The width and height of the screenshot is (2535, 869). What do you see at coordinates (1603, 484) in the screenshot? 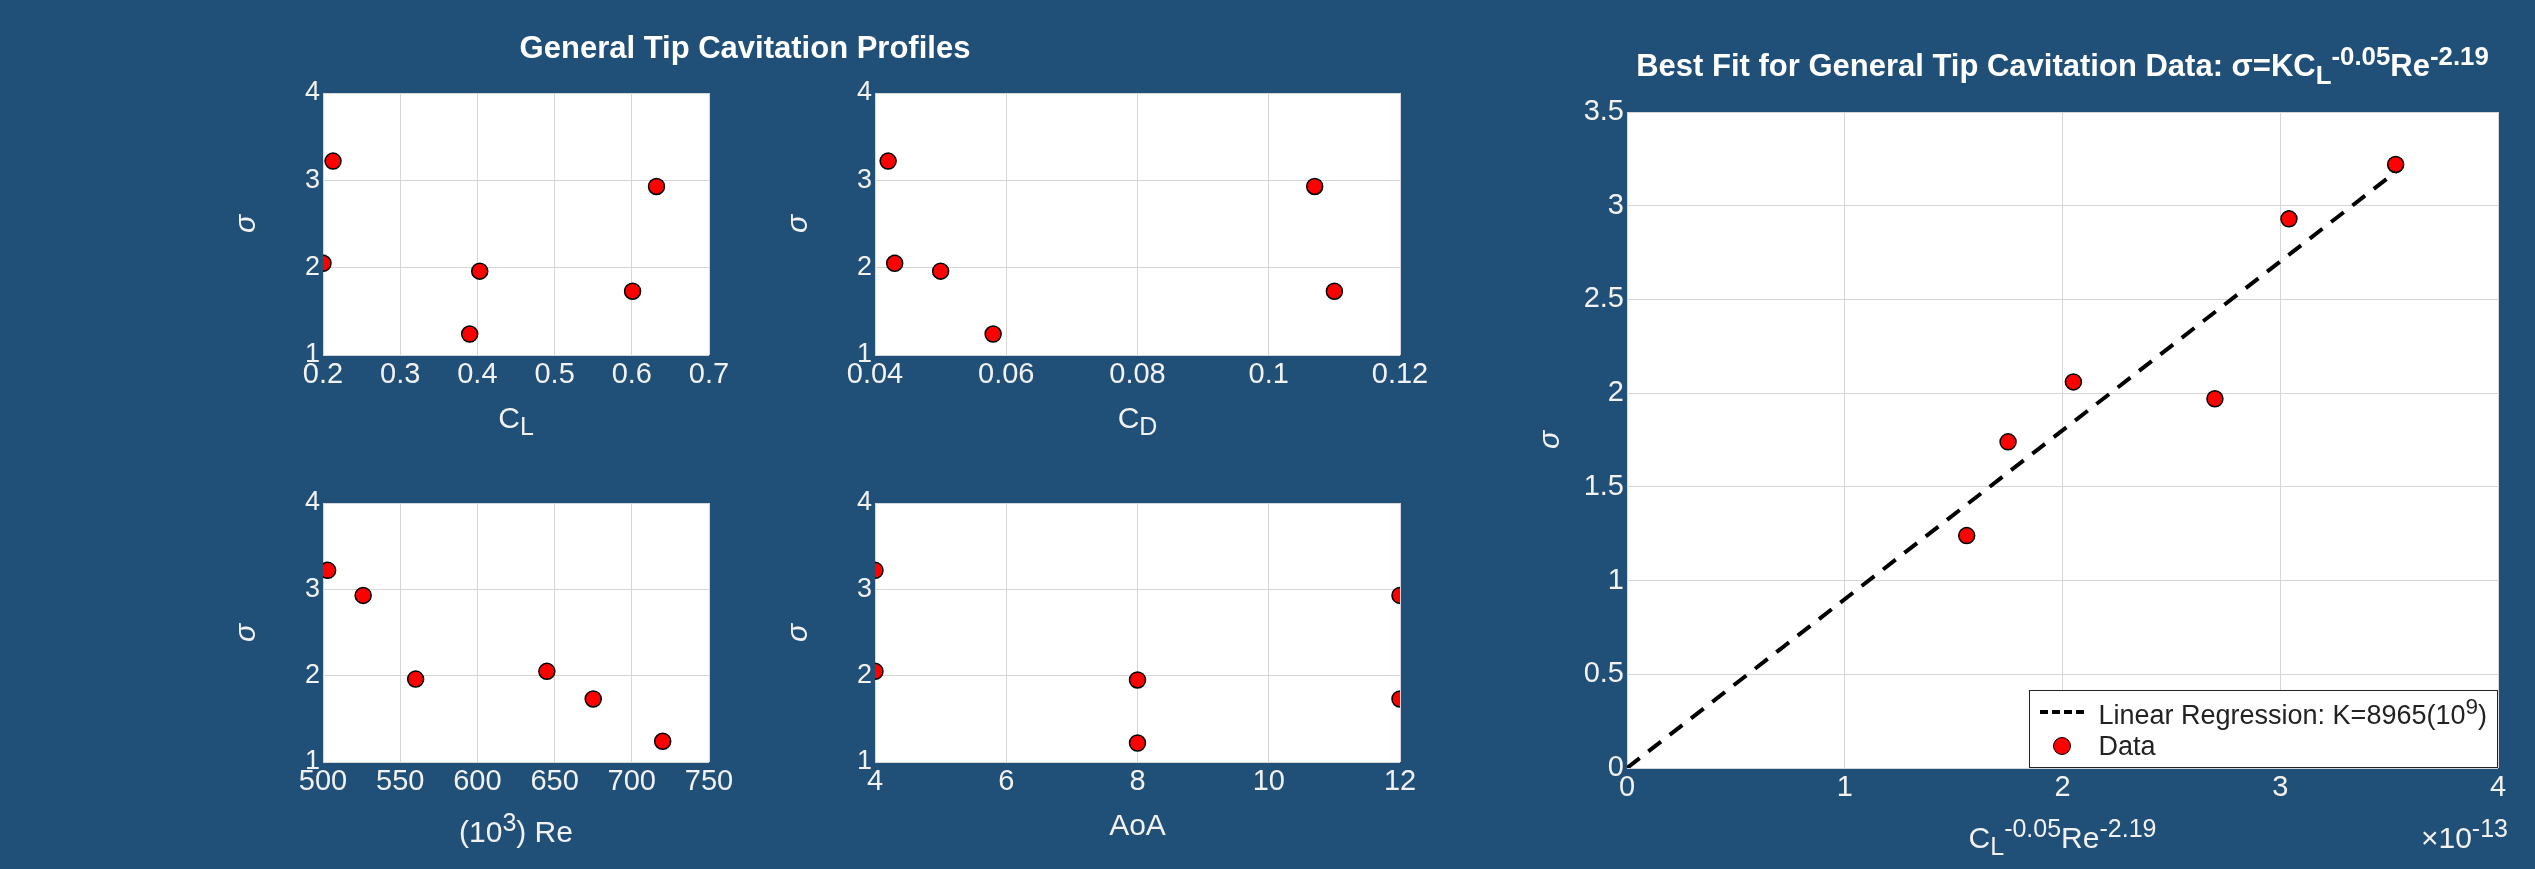
I see `y-tick-label: 1.5` at bounding box center [1603, 484].